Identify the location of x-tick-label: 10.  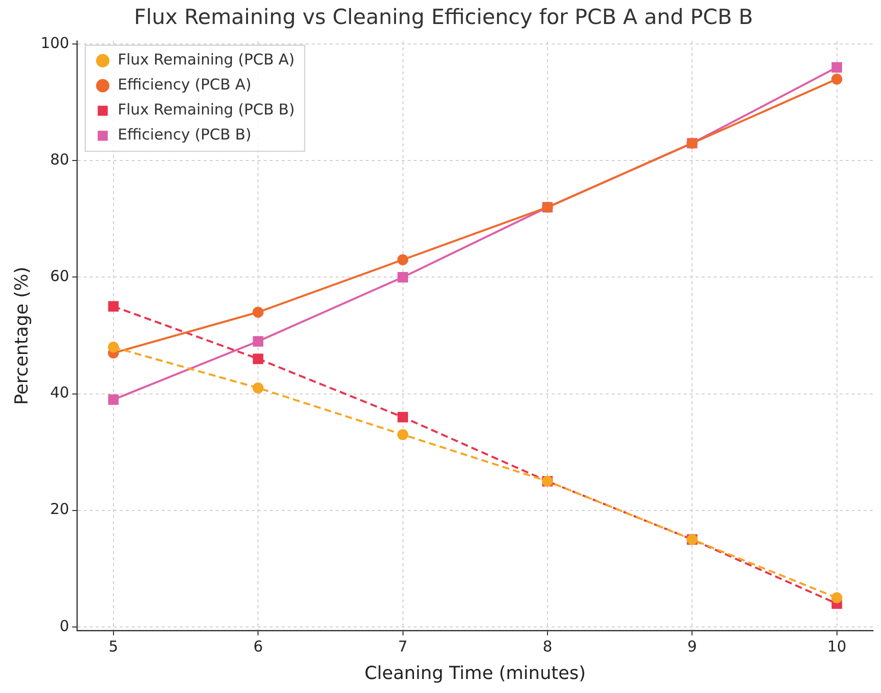
(836, 646).